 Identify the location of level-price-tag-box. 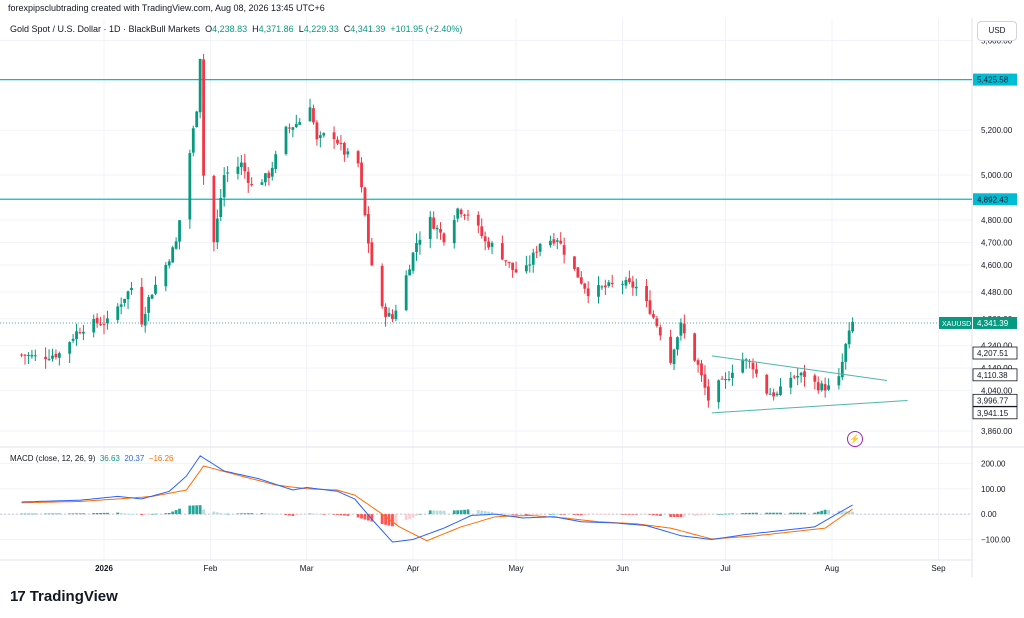
(995, 199).